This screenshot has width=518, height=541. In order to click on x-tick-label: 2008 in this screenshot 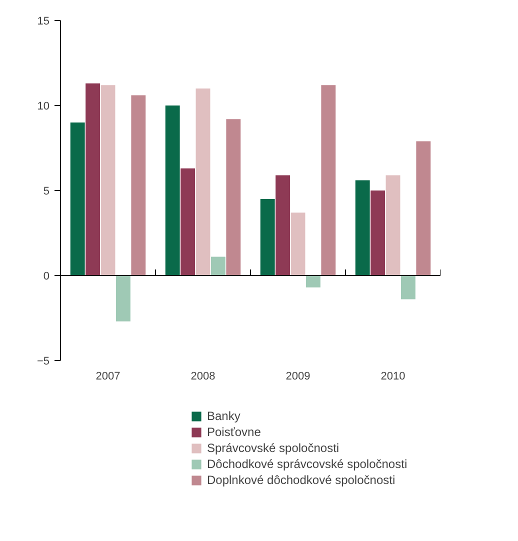, I will do `click(203, 376)`.